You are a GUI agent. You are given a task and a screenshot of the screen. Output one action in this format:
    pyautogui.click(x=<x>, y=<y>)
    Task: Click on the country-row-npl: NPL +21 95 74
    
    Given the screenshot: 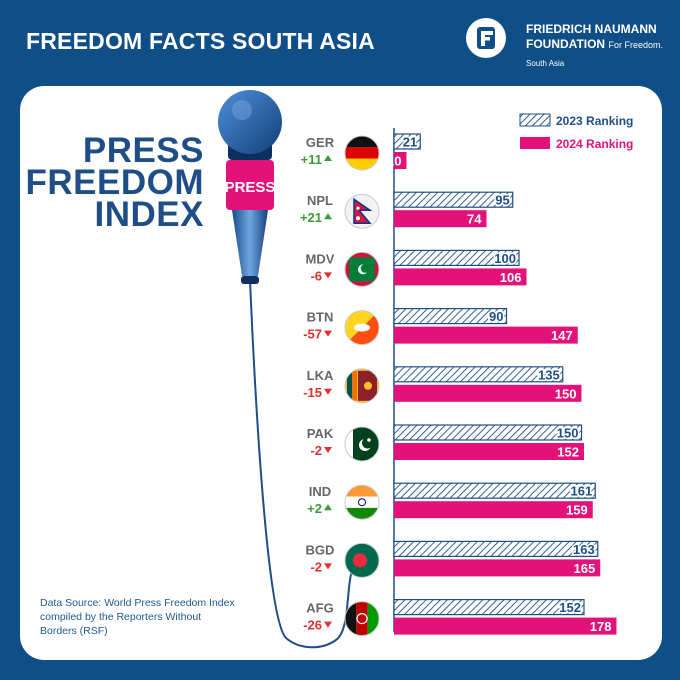 What is the action you would take?
    pyautogui.click(x=407, y=210)
    